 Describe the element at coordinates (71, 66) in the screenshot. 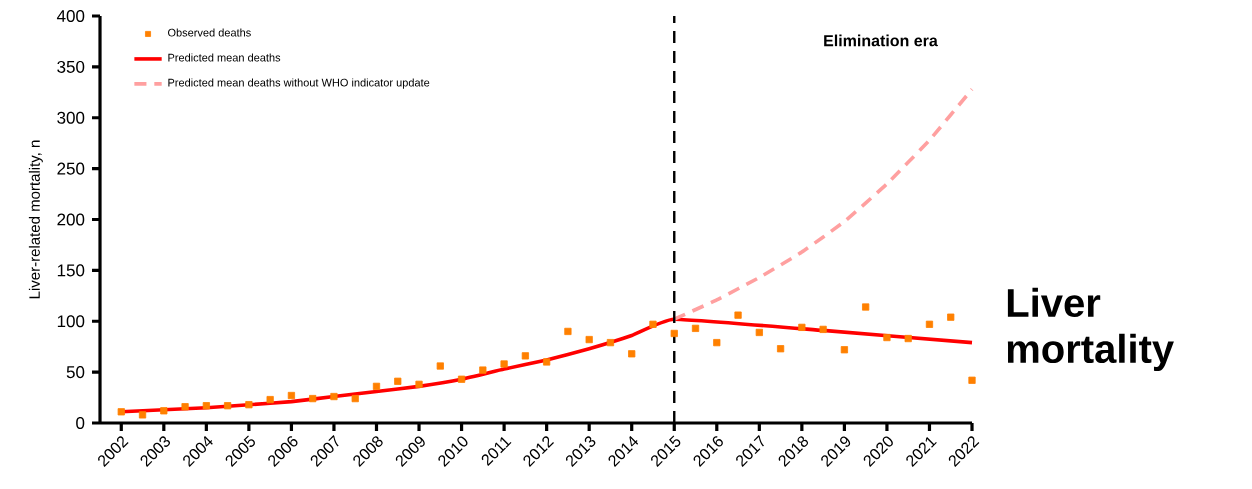

I see `y-tick-label: 350` at that location.